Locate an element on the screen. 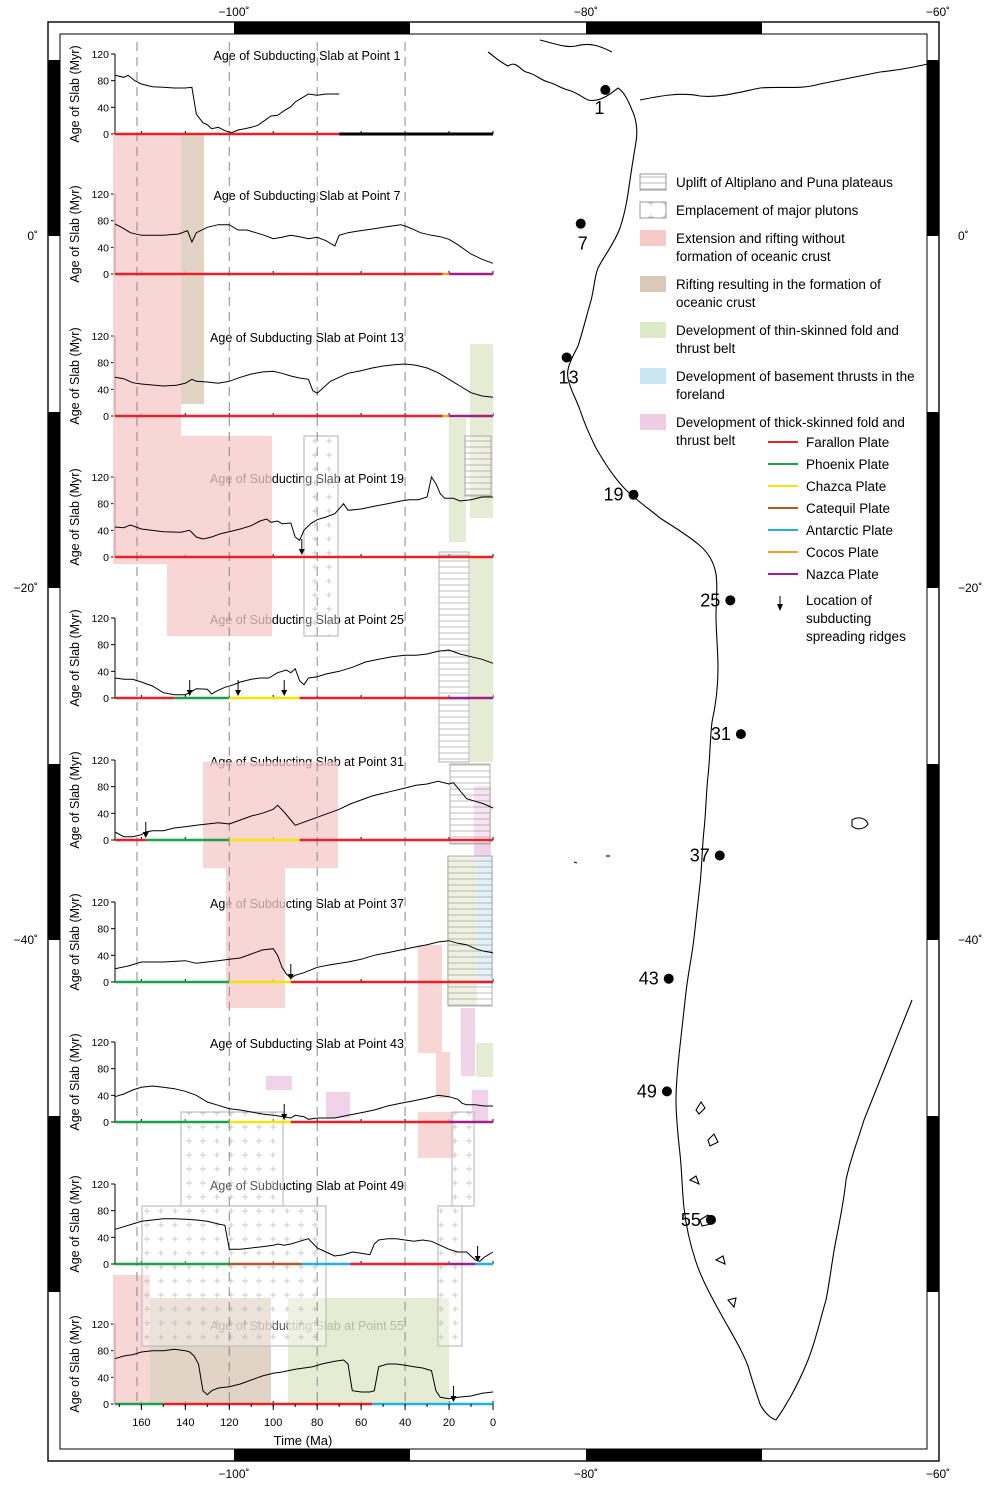  frame-label-right: −20˚ is located at coordinates (970, 588).